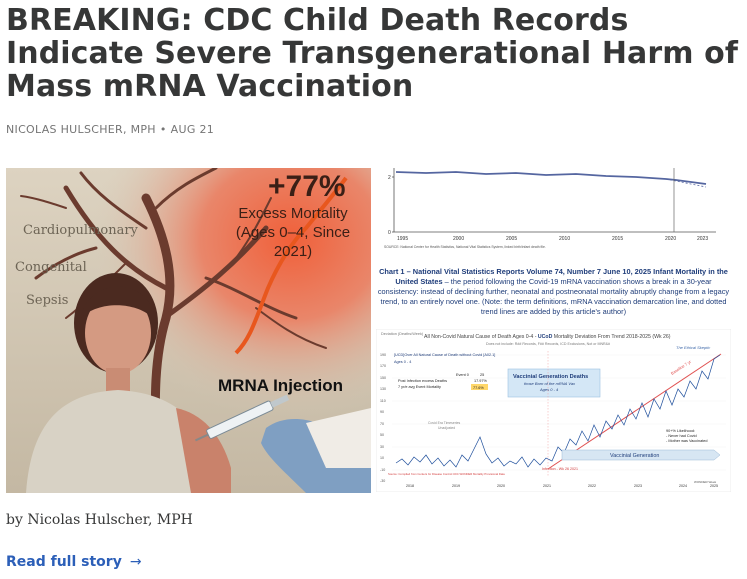 This screenshot has height=579, width=747. What do you see at coordinates (382, 447) in the screenshot?
I see `y-tick-30: 30` at bounding box center [382, 447].